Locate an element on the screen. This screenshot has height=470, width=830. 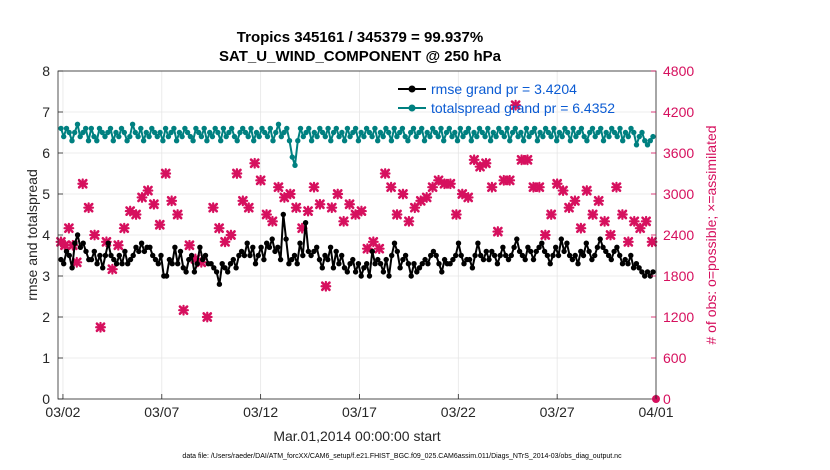
x-tick-label: 03/07 is located at coordinates (161, 412).